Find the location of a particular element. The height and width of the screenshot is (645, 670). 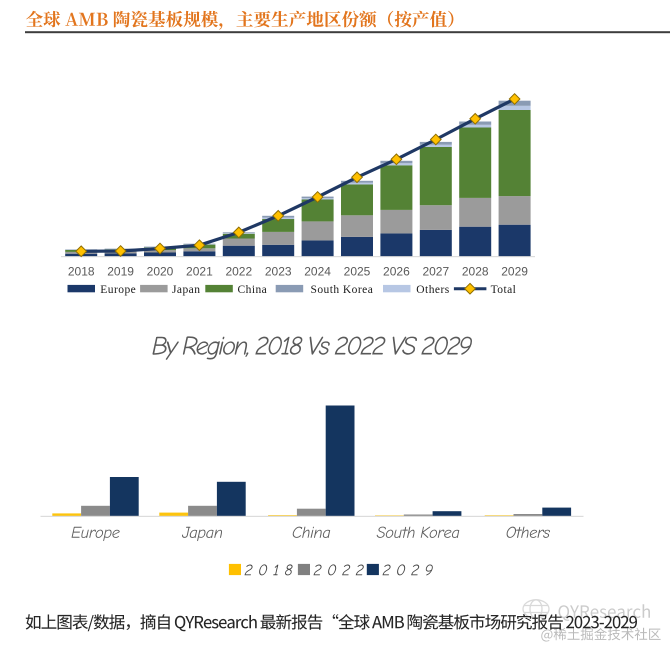

svg-text: 2025 is located at coordinates (357, 271).